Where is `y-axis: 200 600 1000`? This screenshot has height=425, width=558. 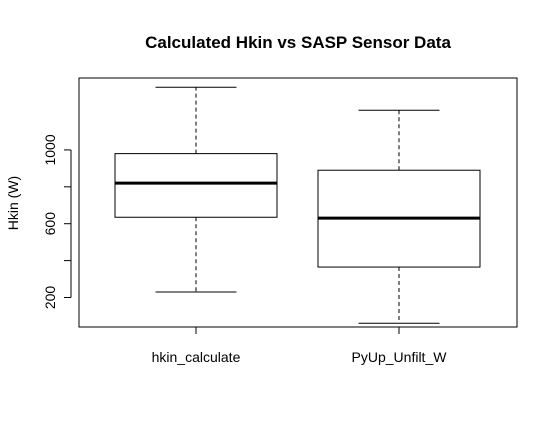 y-axis: 200 600 1000 is located at coordinates (57, 222).